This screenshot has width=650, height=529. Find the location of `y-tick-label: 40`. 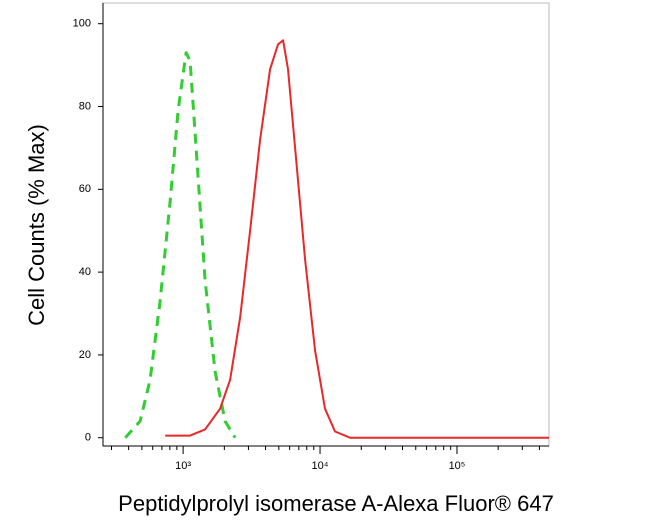

y-tick-label: 40 is located at coordinates (85, 272).